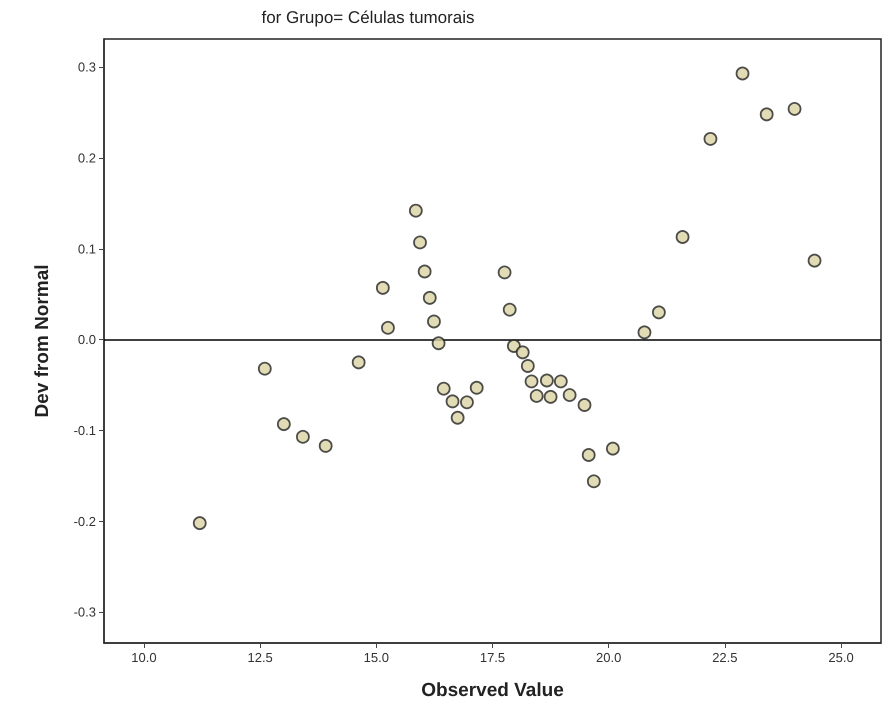 This screenshot has height=719, width=891. What do you see at coordinates (368, 17) in the screenshot?
I see `chart-title: for Grupo= Células tumorais` at bounding box center [368, 17].